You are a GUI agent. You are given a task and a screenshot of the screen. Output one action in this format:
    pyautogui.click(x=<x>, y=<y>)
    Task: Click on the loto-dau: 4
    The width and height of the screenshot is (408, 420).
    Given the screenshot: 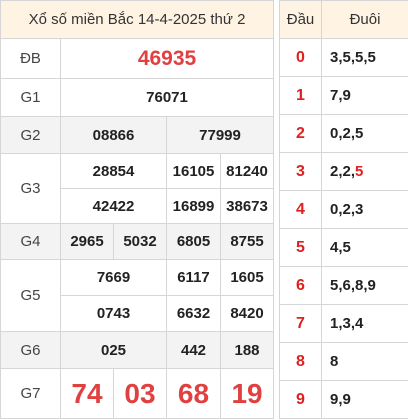 What is the action you would take?
    pyautogui.click(x=300, y=209)
    